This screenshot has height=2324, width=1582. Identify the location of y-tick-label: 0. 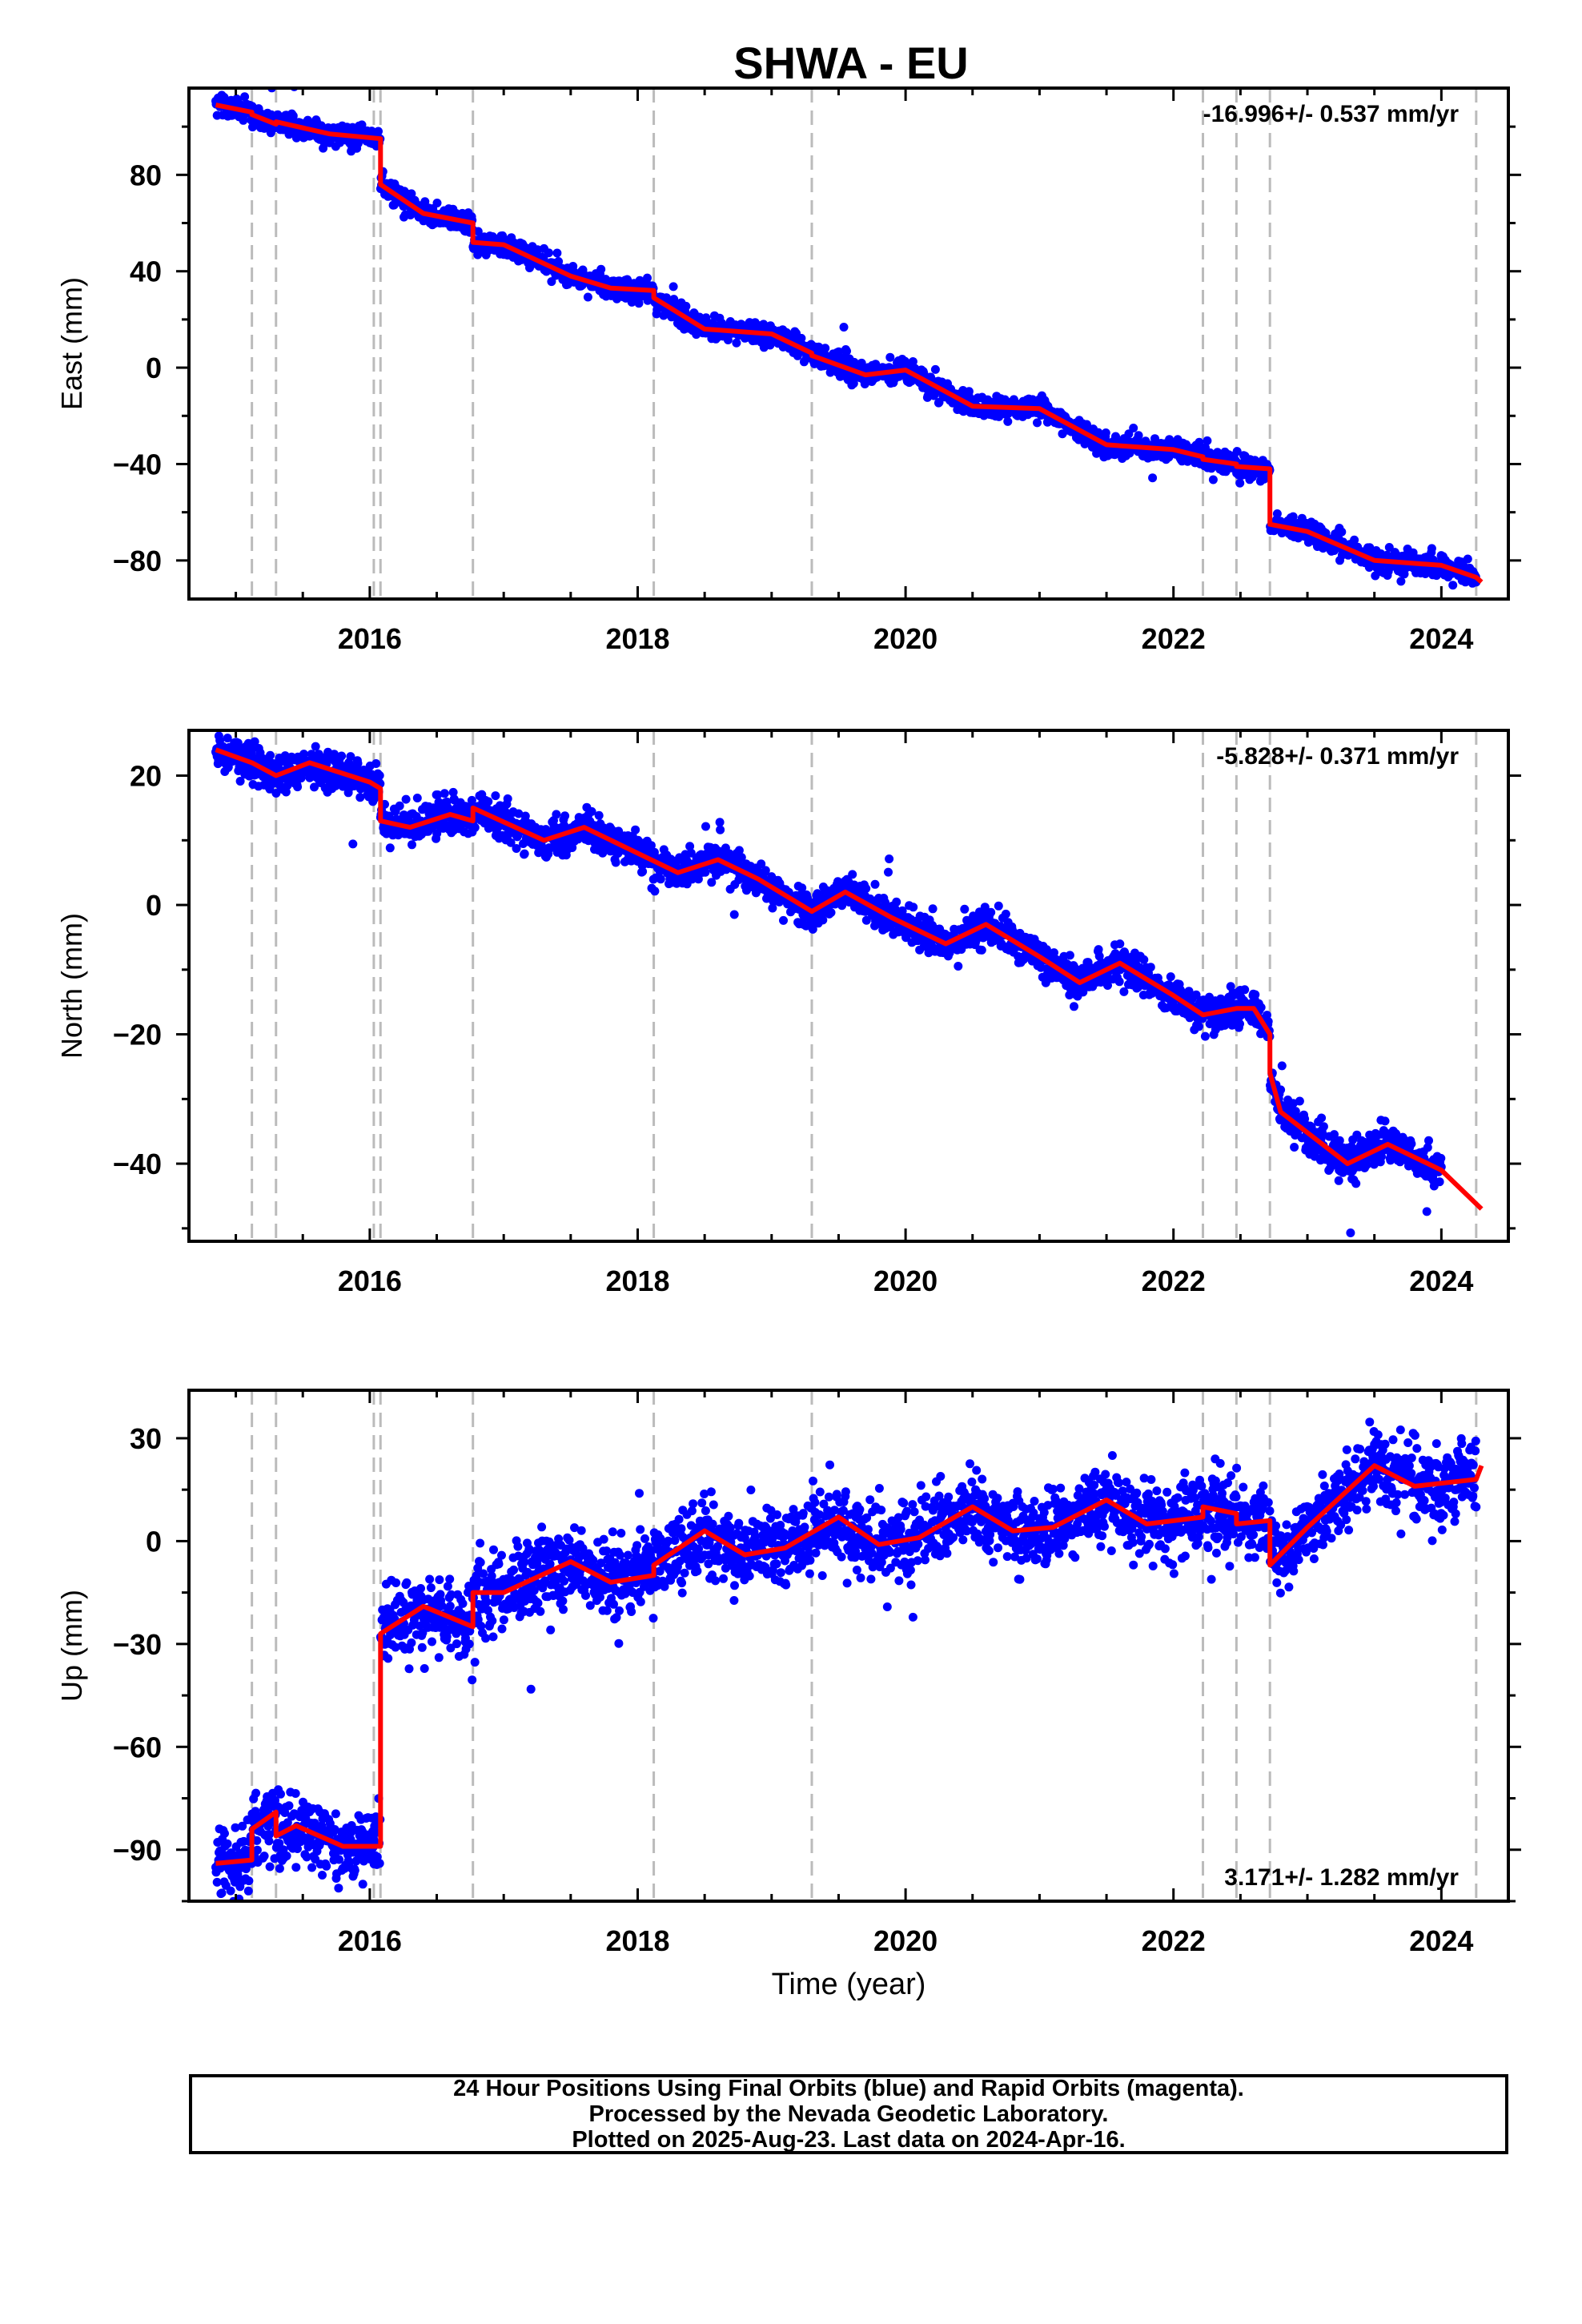
(154, 368).